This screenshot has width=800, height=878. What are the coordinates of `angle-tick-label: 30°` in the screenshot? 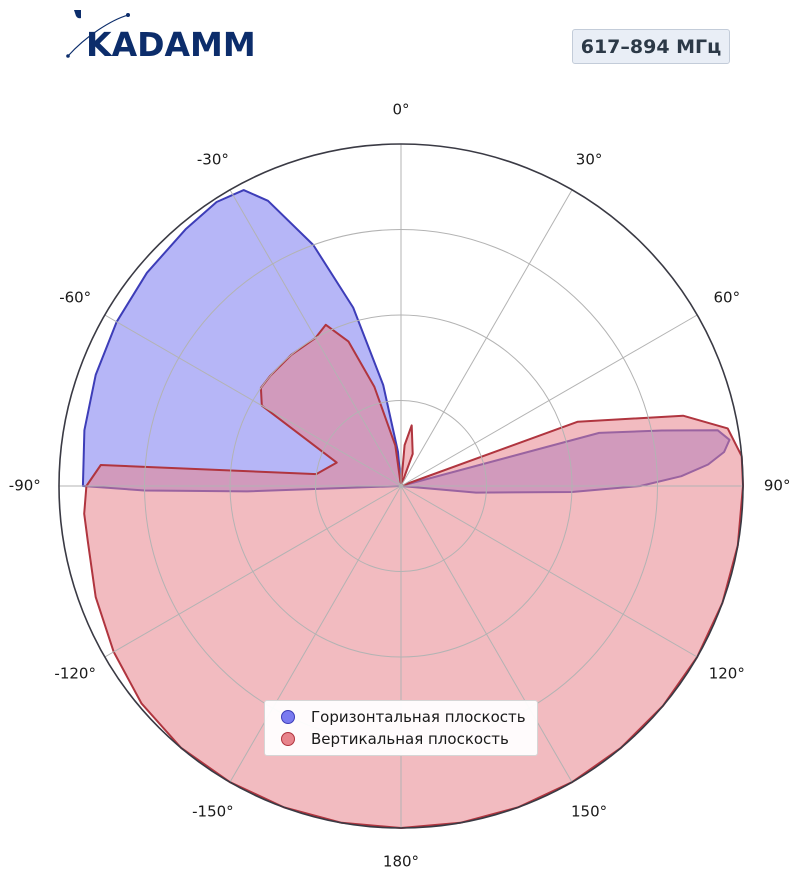 It's located at (589, 160).